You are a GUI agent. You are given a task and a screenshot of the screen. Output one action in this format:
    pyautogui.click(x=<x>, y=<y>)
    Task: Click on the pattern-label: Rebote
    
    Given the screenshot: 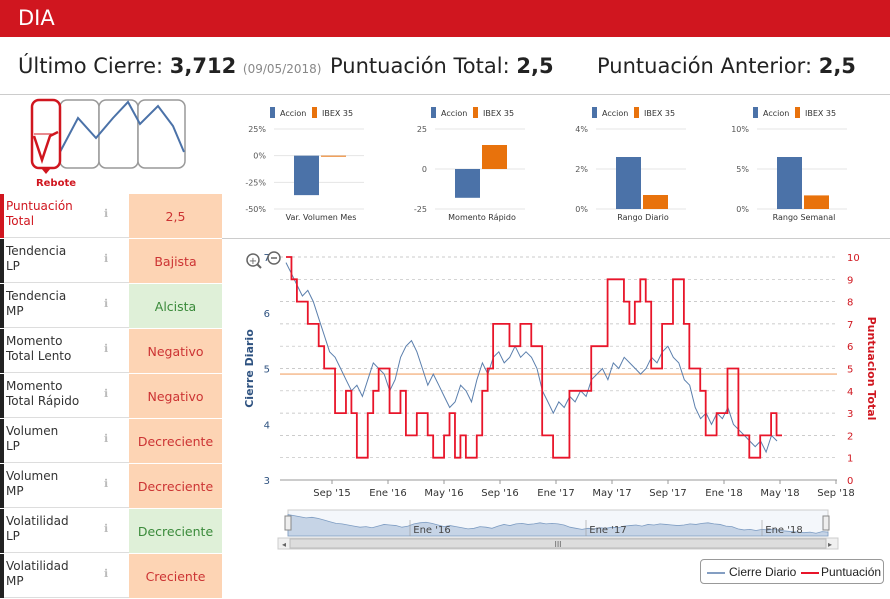 What is the action you would take?
    pyautogui.click(x=56, y=183)
    